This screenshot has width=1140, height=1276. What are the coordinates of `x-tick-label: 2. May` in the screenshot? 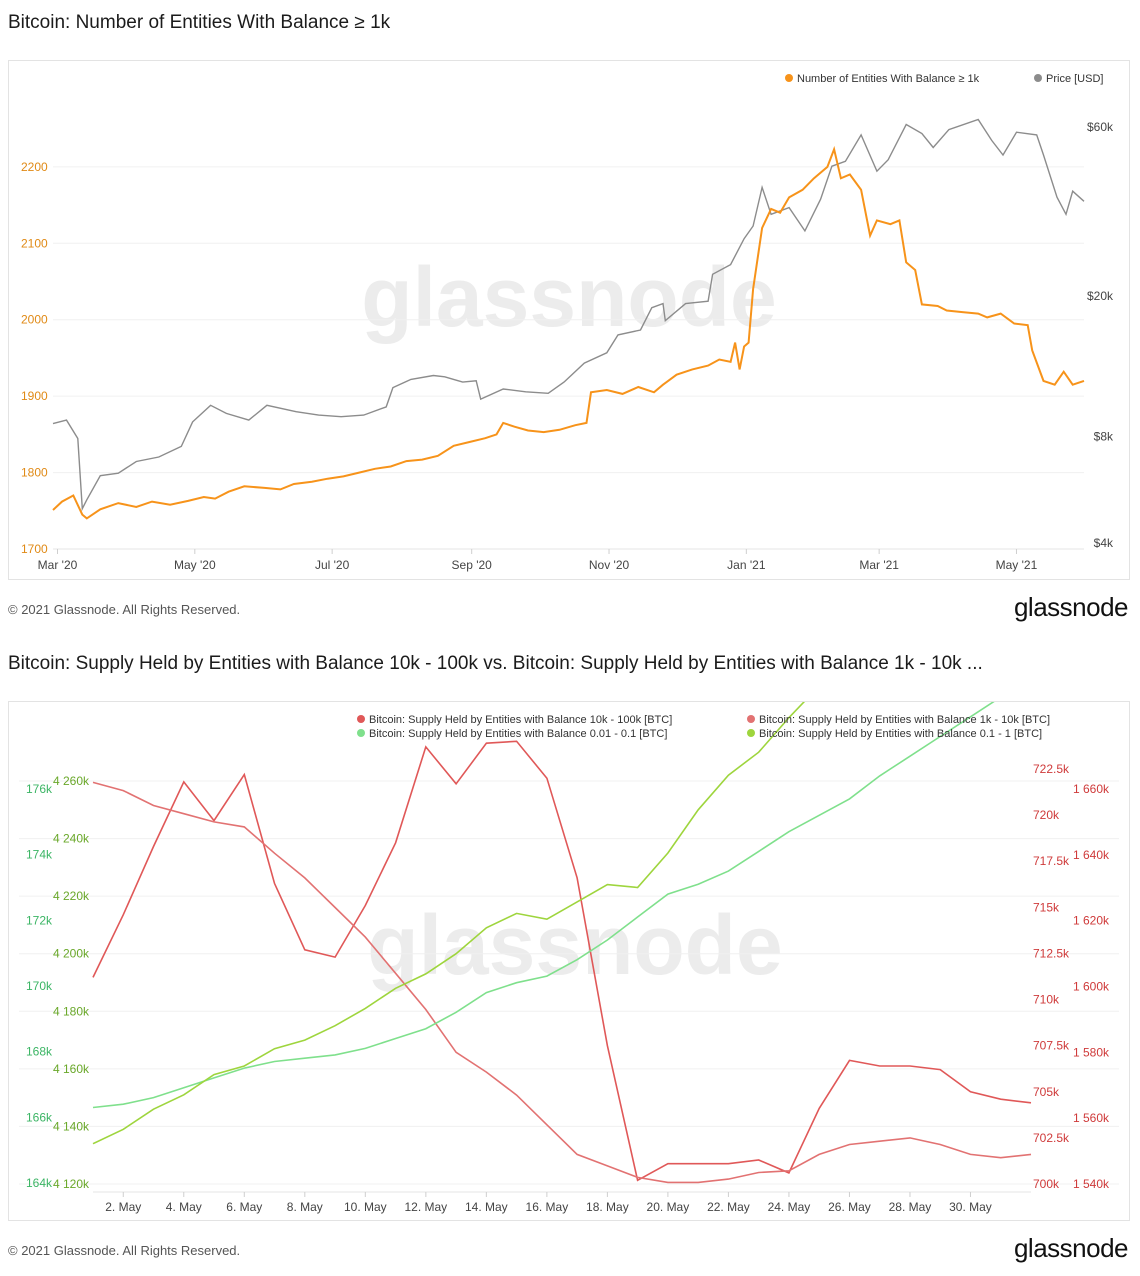 It's located at (123, 1207).